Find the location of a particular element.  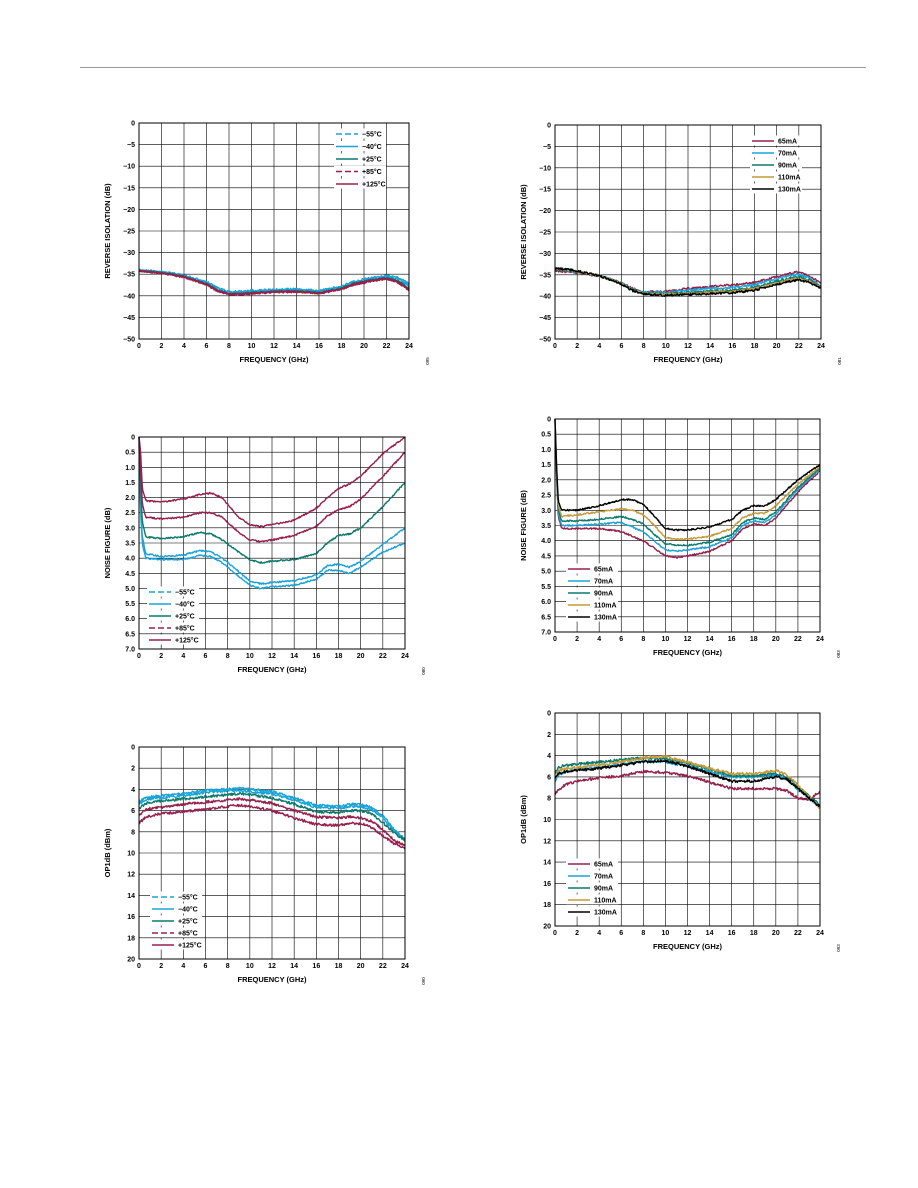

series-line-130ma is located at coordinates (687, 475).